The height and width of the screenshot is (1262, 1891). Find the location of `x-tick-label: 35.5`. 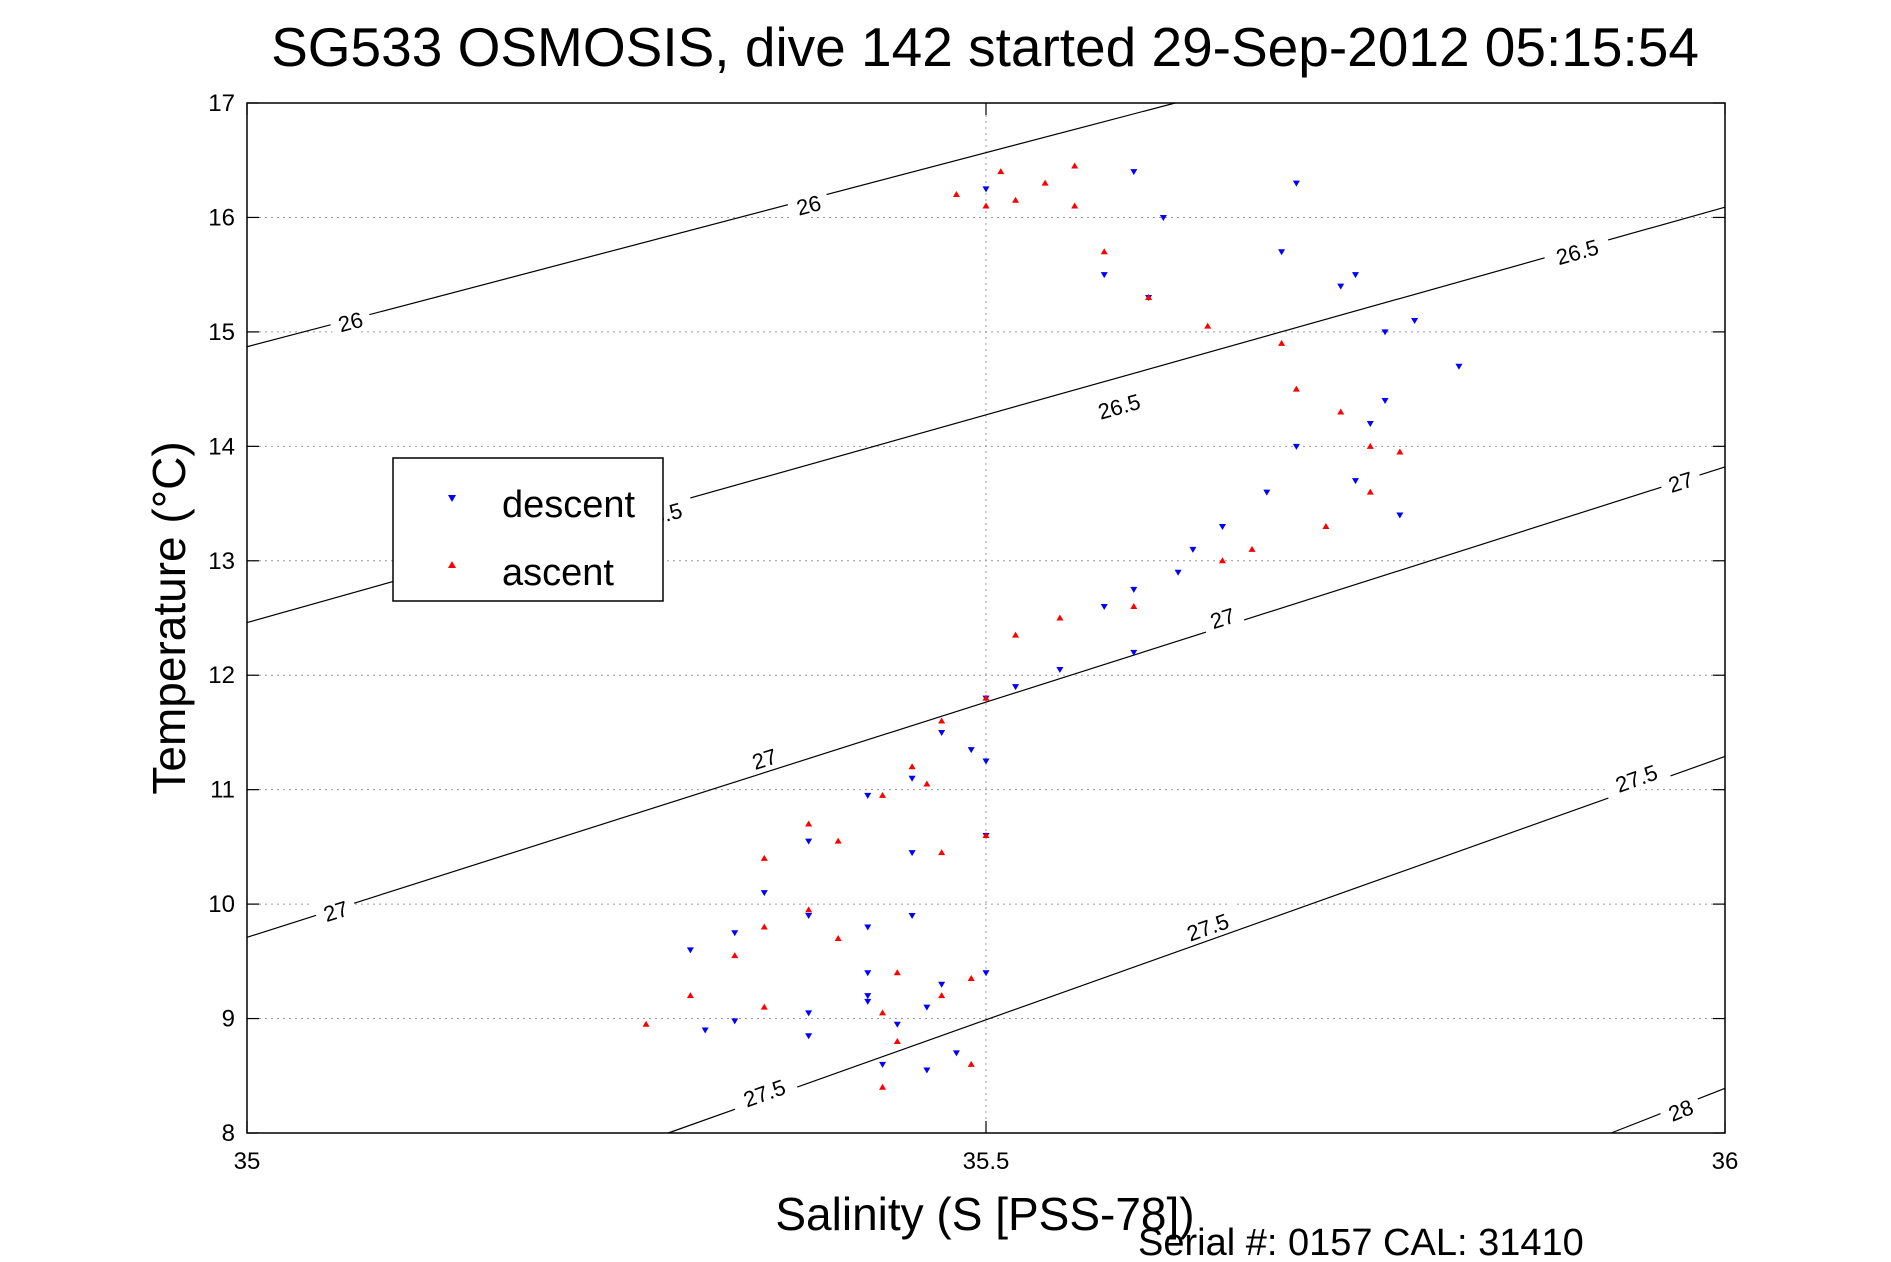

x-tick-label: 35.5 is located at coordinates (986, 1161).